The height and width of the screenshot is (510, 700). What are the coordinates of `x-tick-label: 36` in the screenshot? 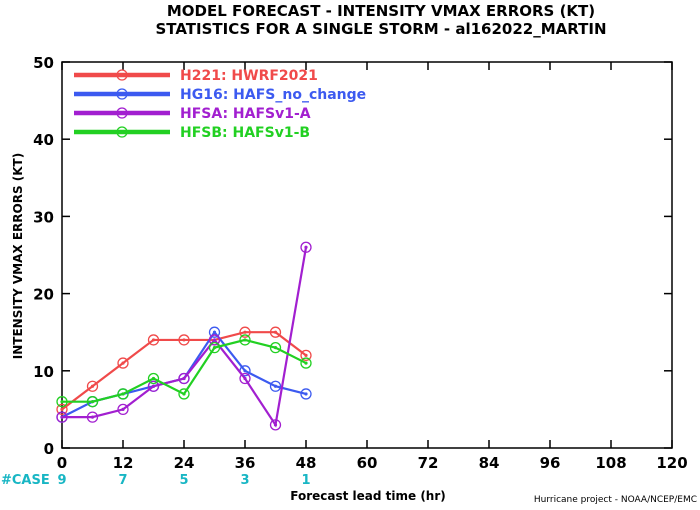 It's located at (245, 463).